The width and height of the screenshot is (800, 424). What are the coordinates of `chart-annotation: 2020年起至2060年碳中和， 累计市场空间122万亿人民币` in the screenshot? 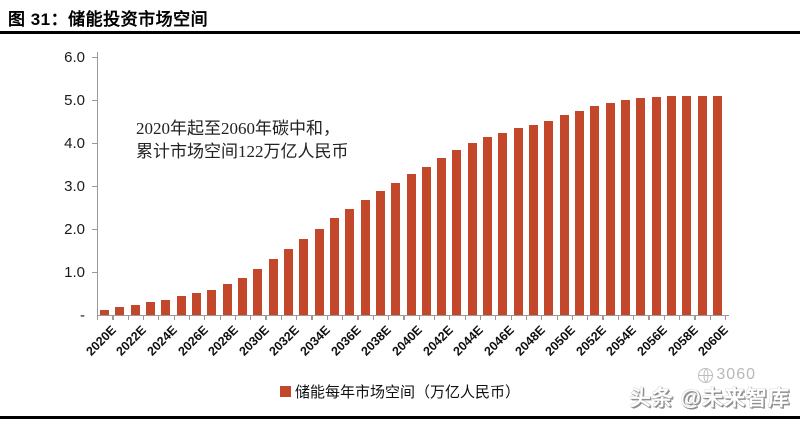 It's located at (242, 141).